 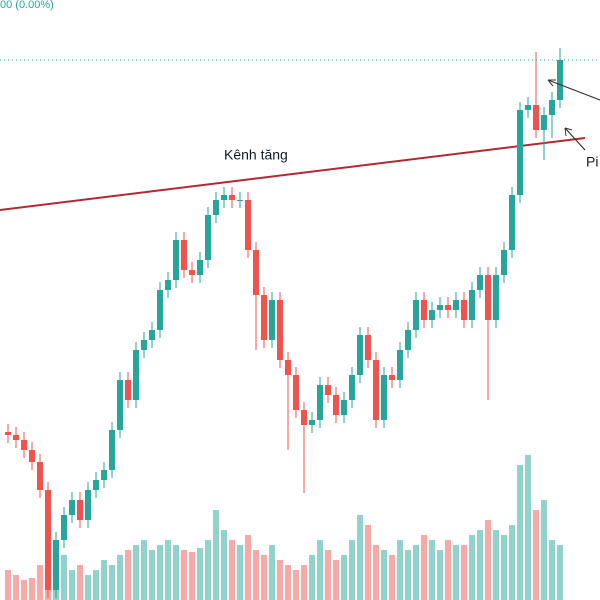 I want to click on trend-line, so click(x=293, y=174).